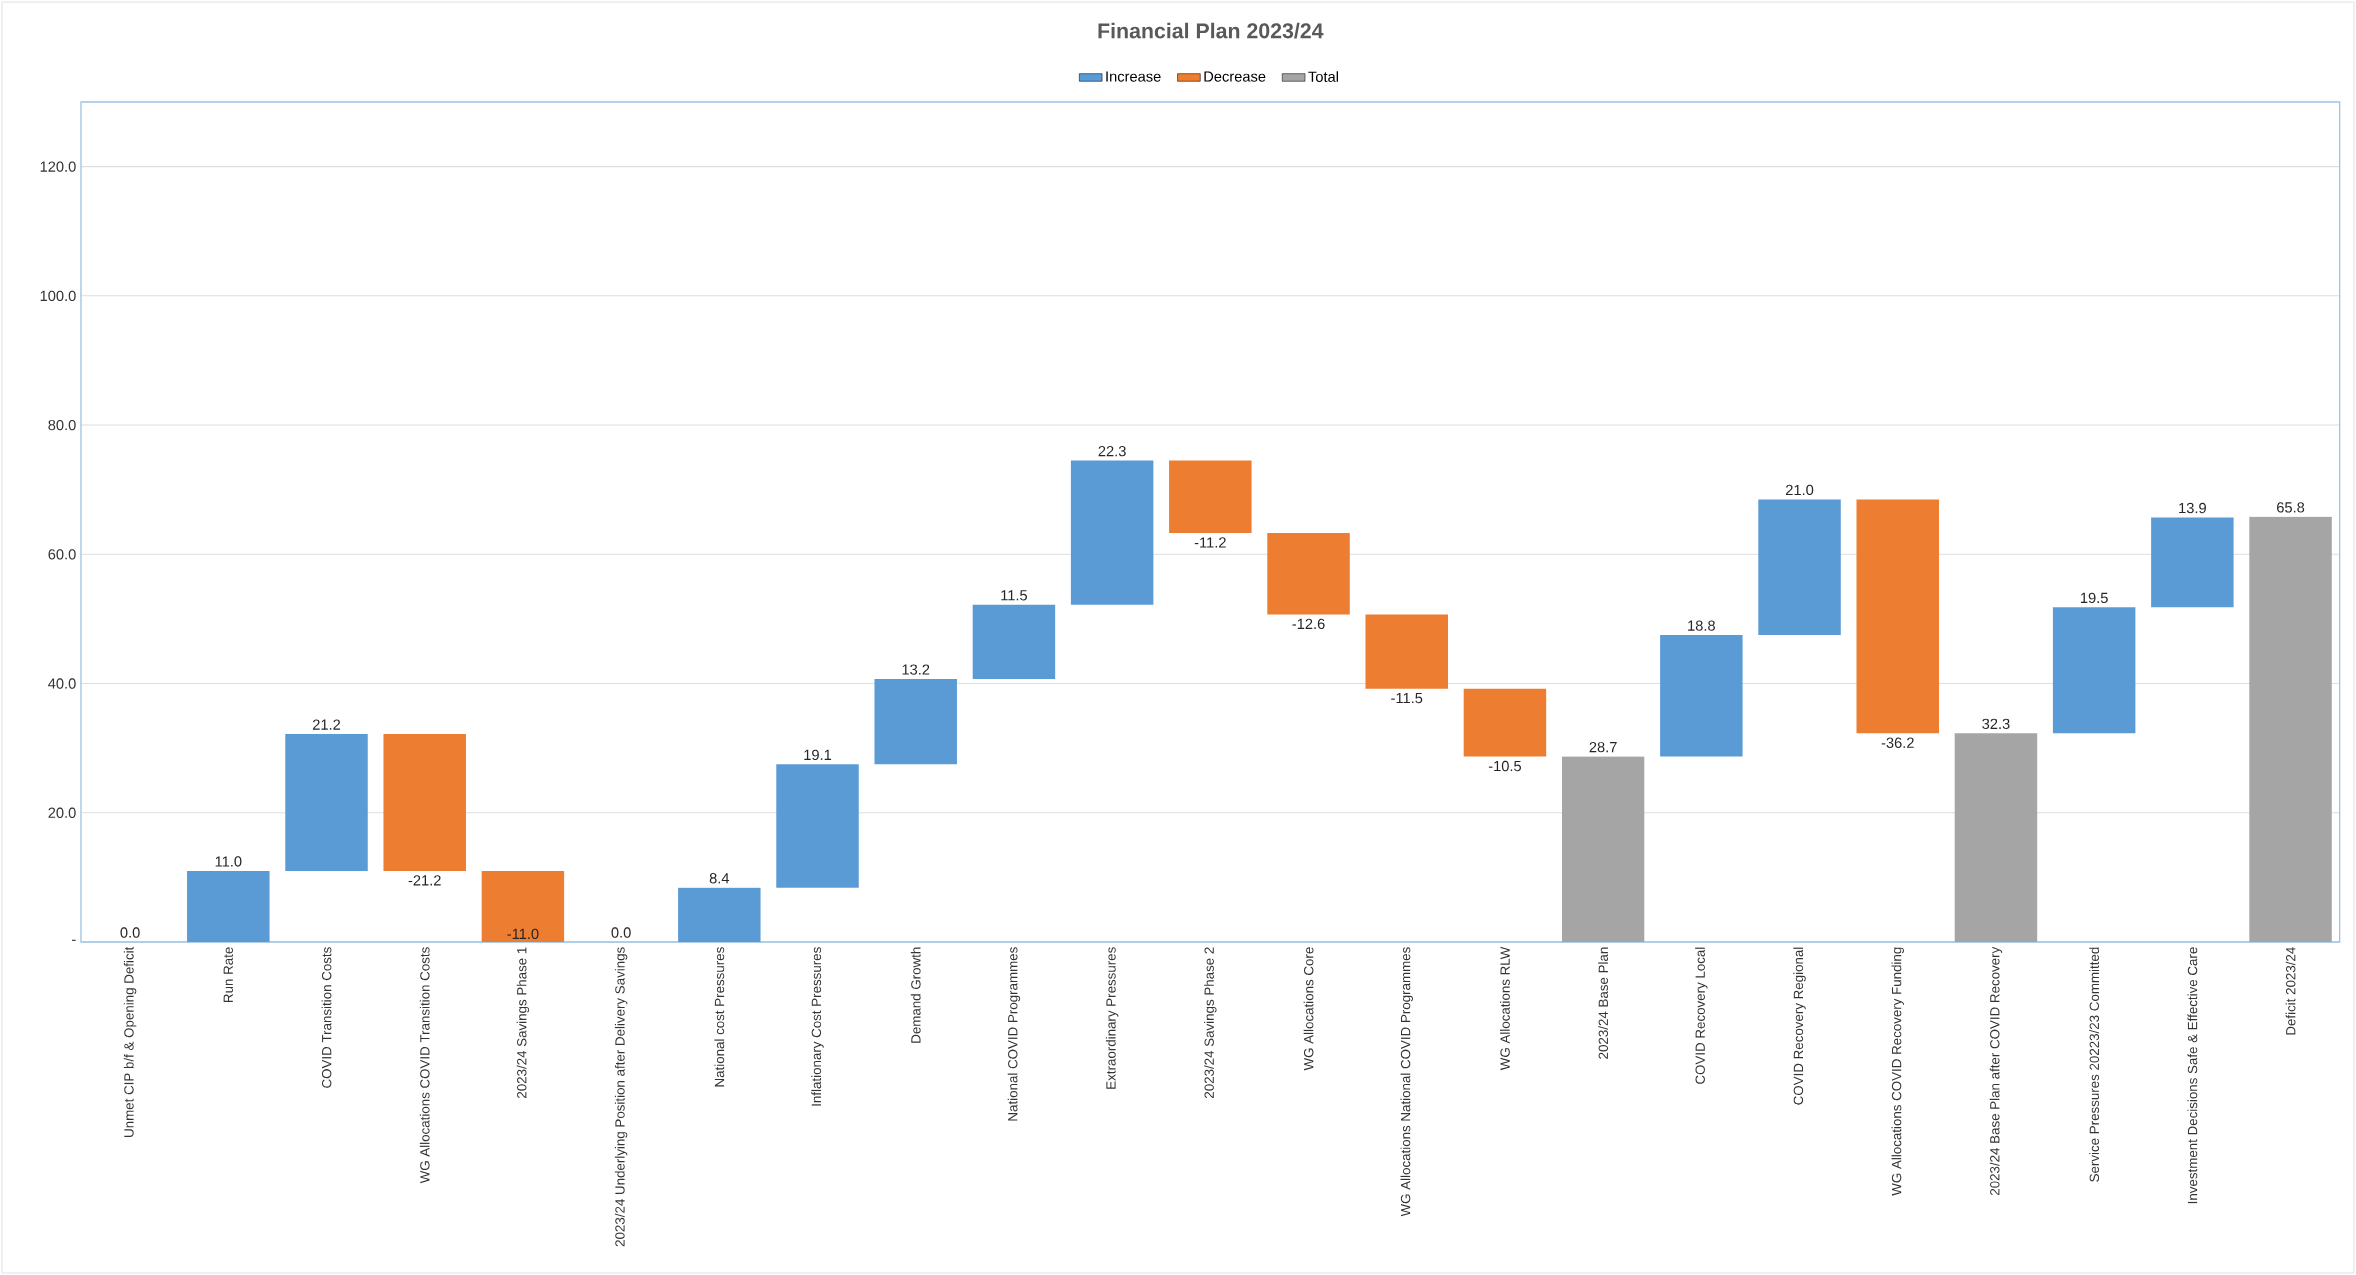 This screenshot has width=2356, height=1275. I want to click on y-tick-label: 120.0, so click(58, 166).